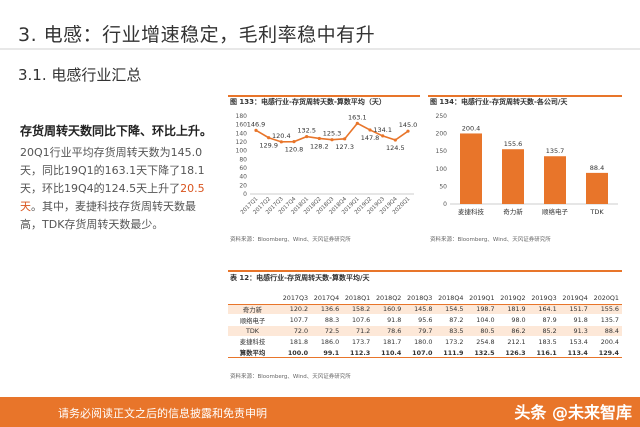 Image resolution: width=640 pixels, height=427 pixels. Describe the element at coordinates (327, 352) in the screenshot. I see `table-cell: 99.1` at that location.